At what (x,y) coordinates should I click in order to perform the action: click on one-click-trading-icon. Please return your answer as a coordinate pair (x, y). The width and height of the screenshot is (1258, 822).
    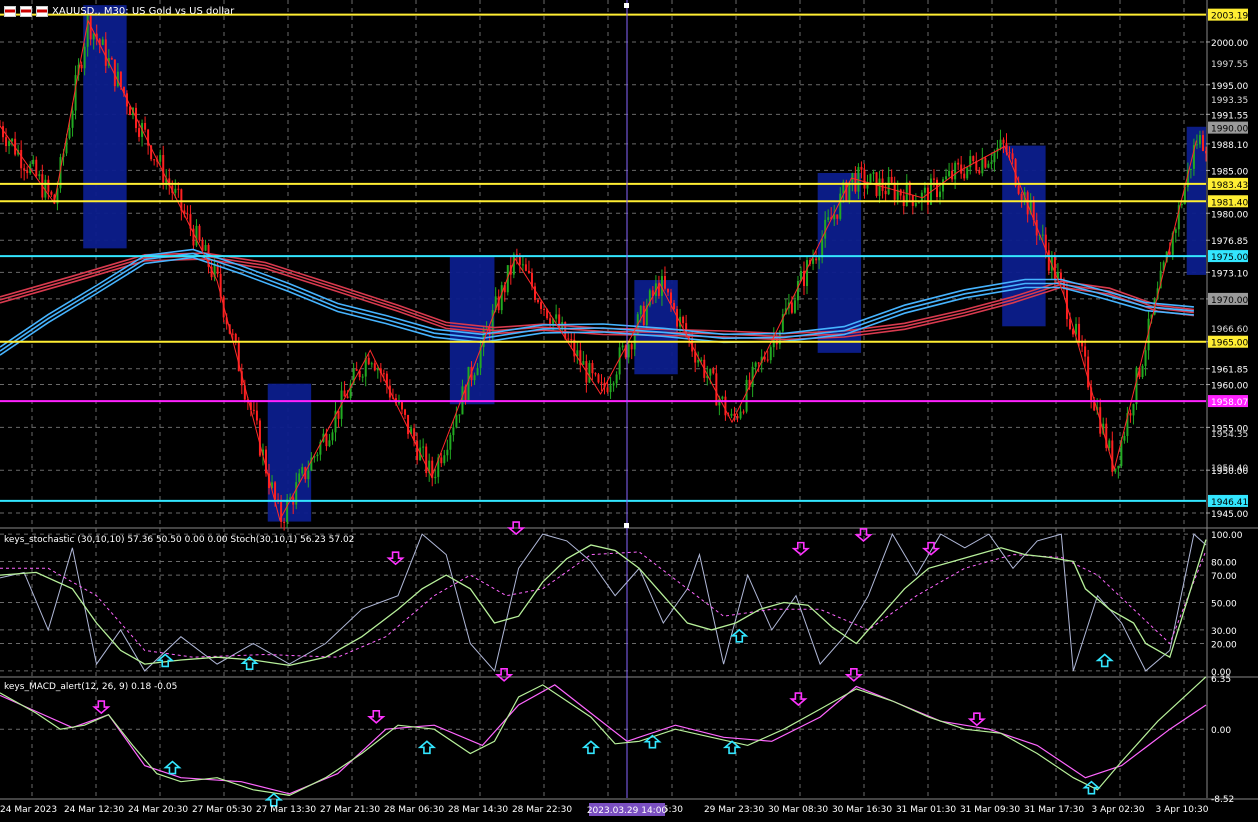
    Looking at the image, I should click on (26, 11).